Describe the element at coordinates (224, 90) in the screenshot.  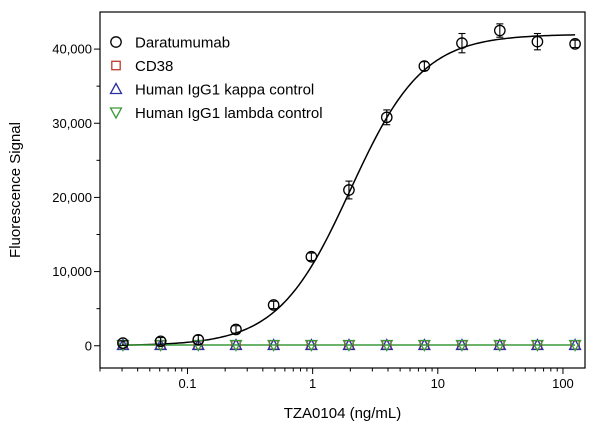
I see `legend-label-human-igg1-kappa-control: Human IgG1 kappa control` at that location.